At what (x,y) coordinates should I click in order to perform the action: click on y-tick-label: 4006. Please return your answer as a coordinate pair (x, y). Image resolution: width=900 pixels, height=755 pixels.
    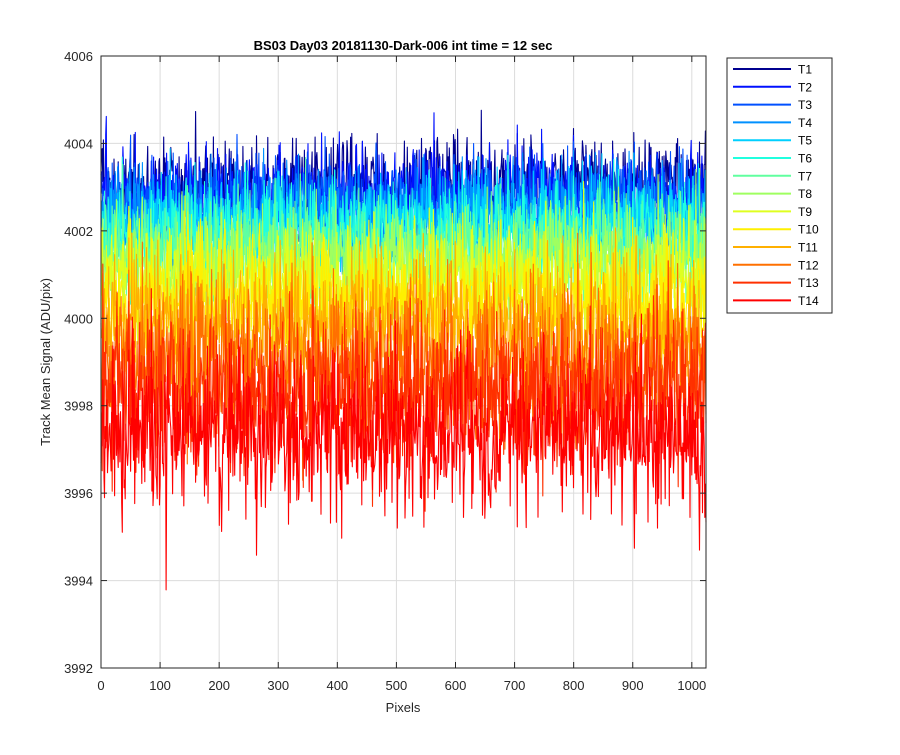
    Looking at the image, I should click on (78, 56).